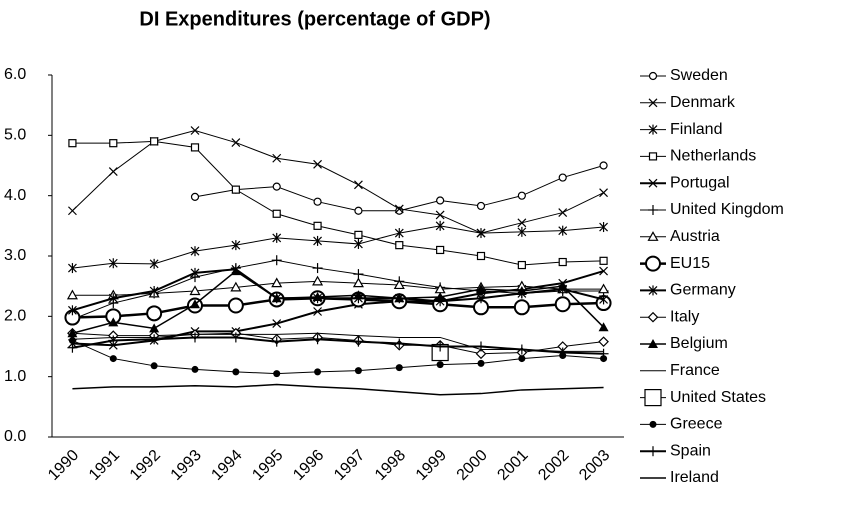 The width and height of the screenshot is (842, 507). I want to click on legend-label: Belgium, so click(699, 343).